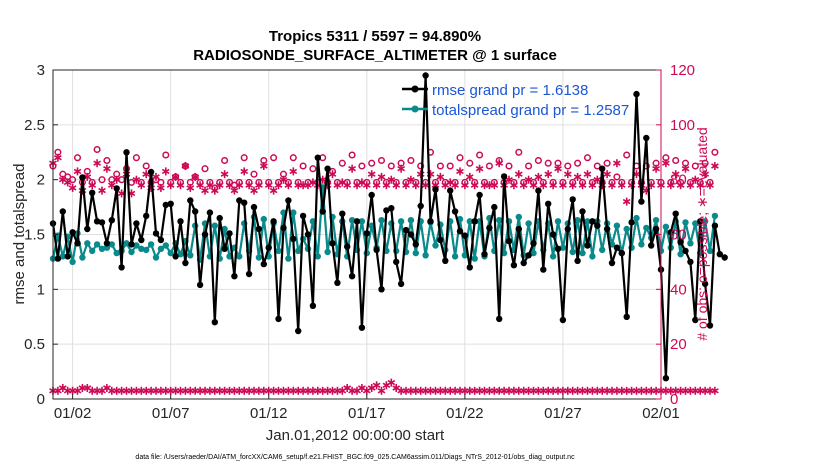 The height and width of the screenshot is (470, 830). What do you see at coordinates (563, 413) in the screenshot?
I see `x-tick-label: 01/27` at bounding box center [563, 413].